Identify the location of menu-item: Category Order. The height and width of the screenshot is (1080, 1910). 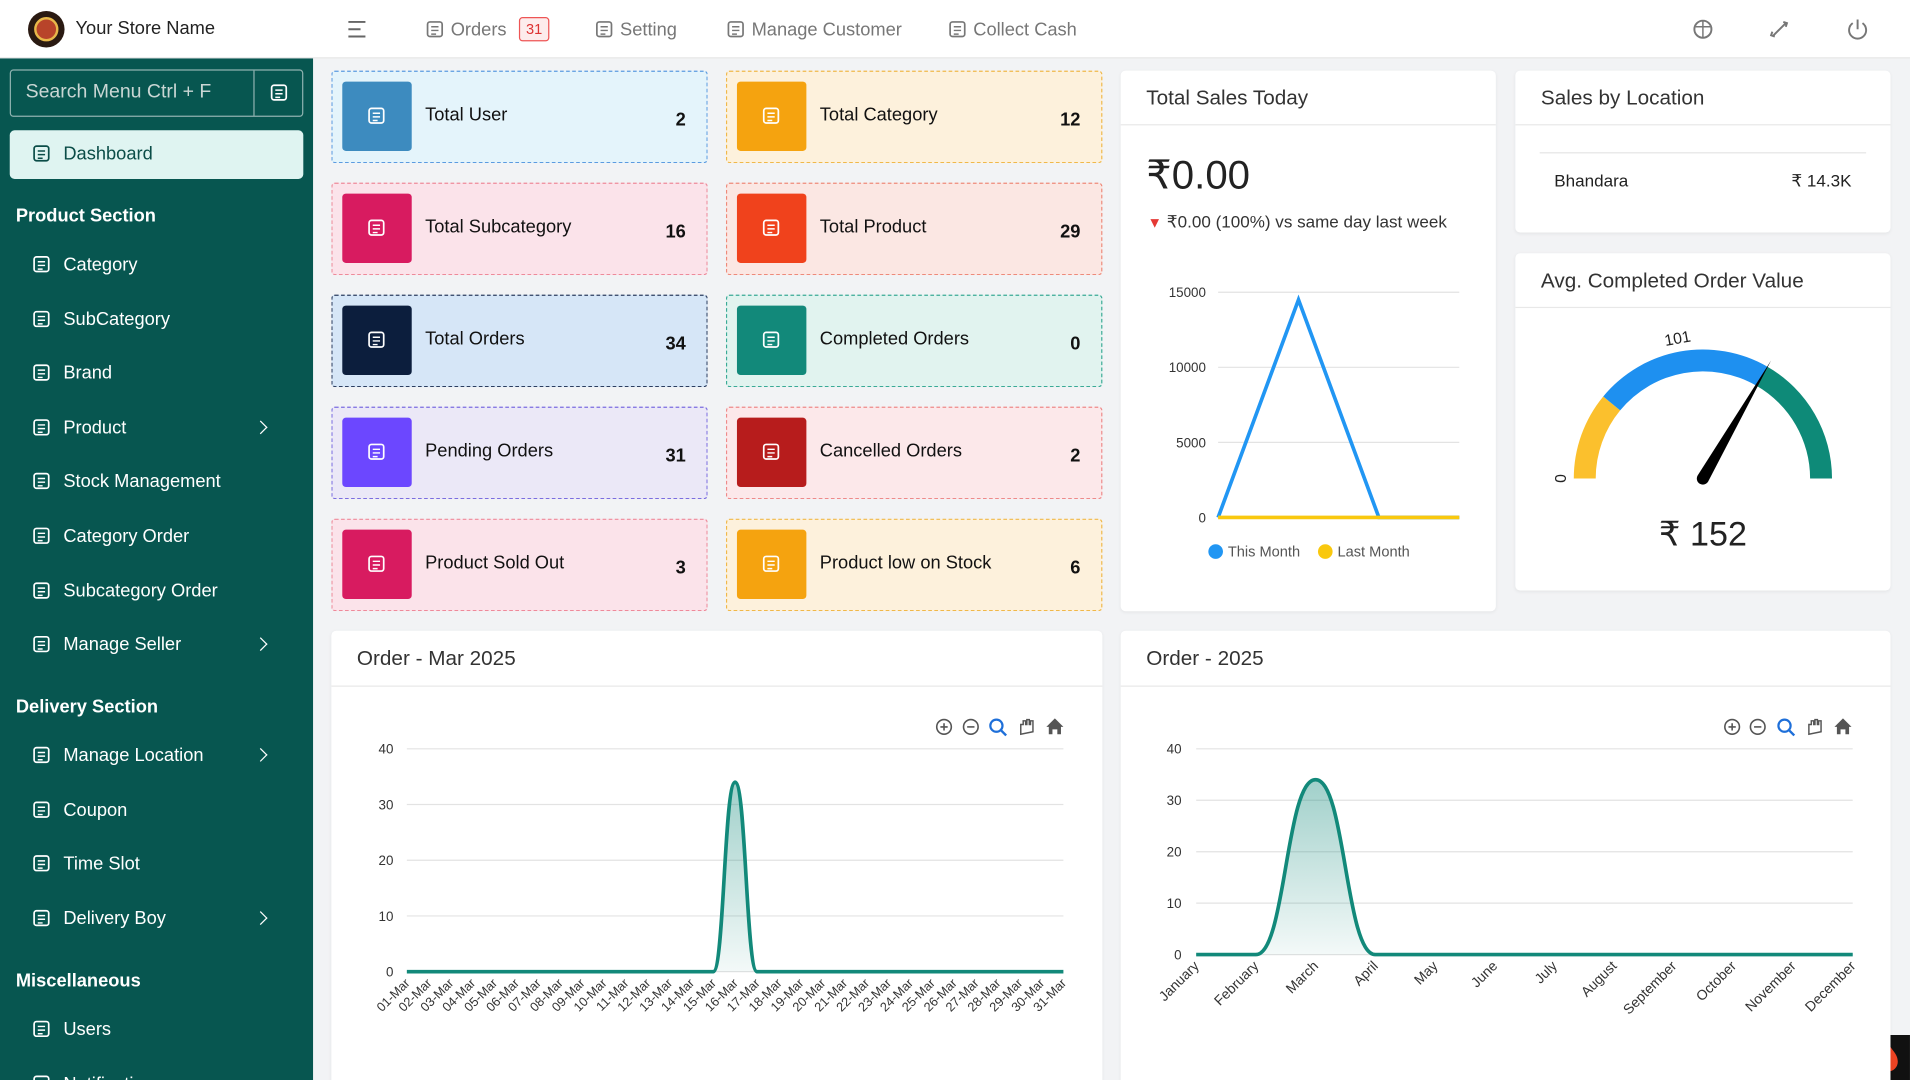
(156, 537).